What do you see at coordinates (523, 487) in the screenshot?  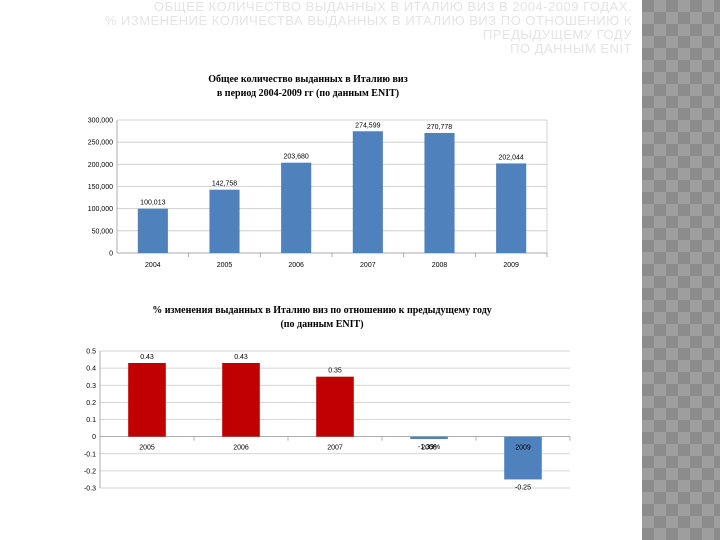 I see `data-label: -0.25` at bounding box center [523, 487].